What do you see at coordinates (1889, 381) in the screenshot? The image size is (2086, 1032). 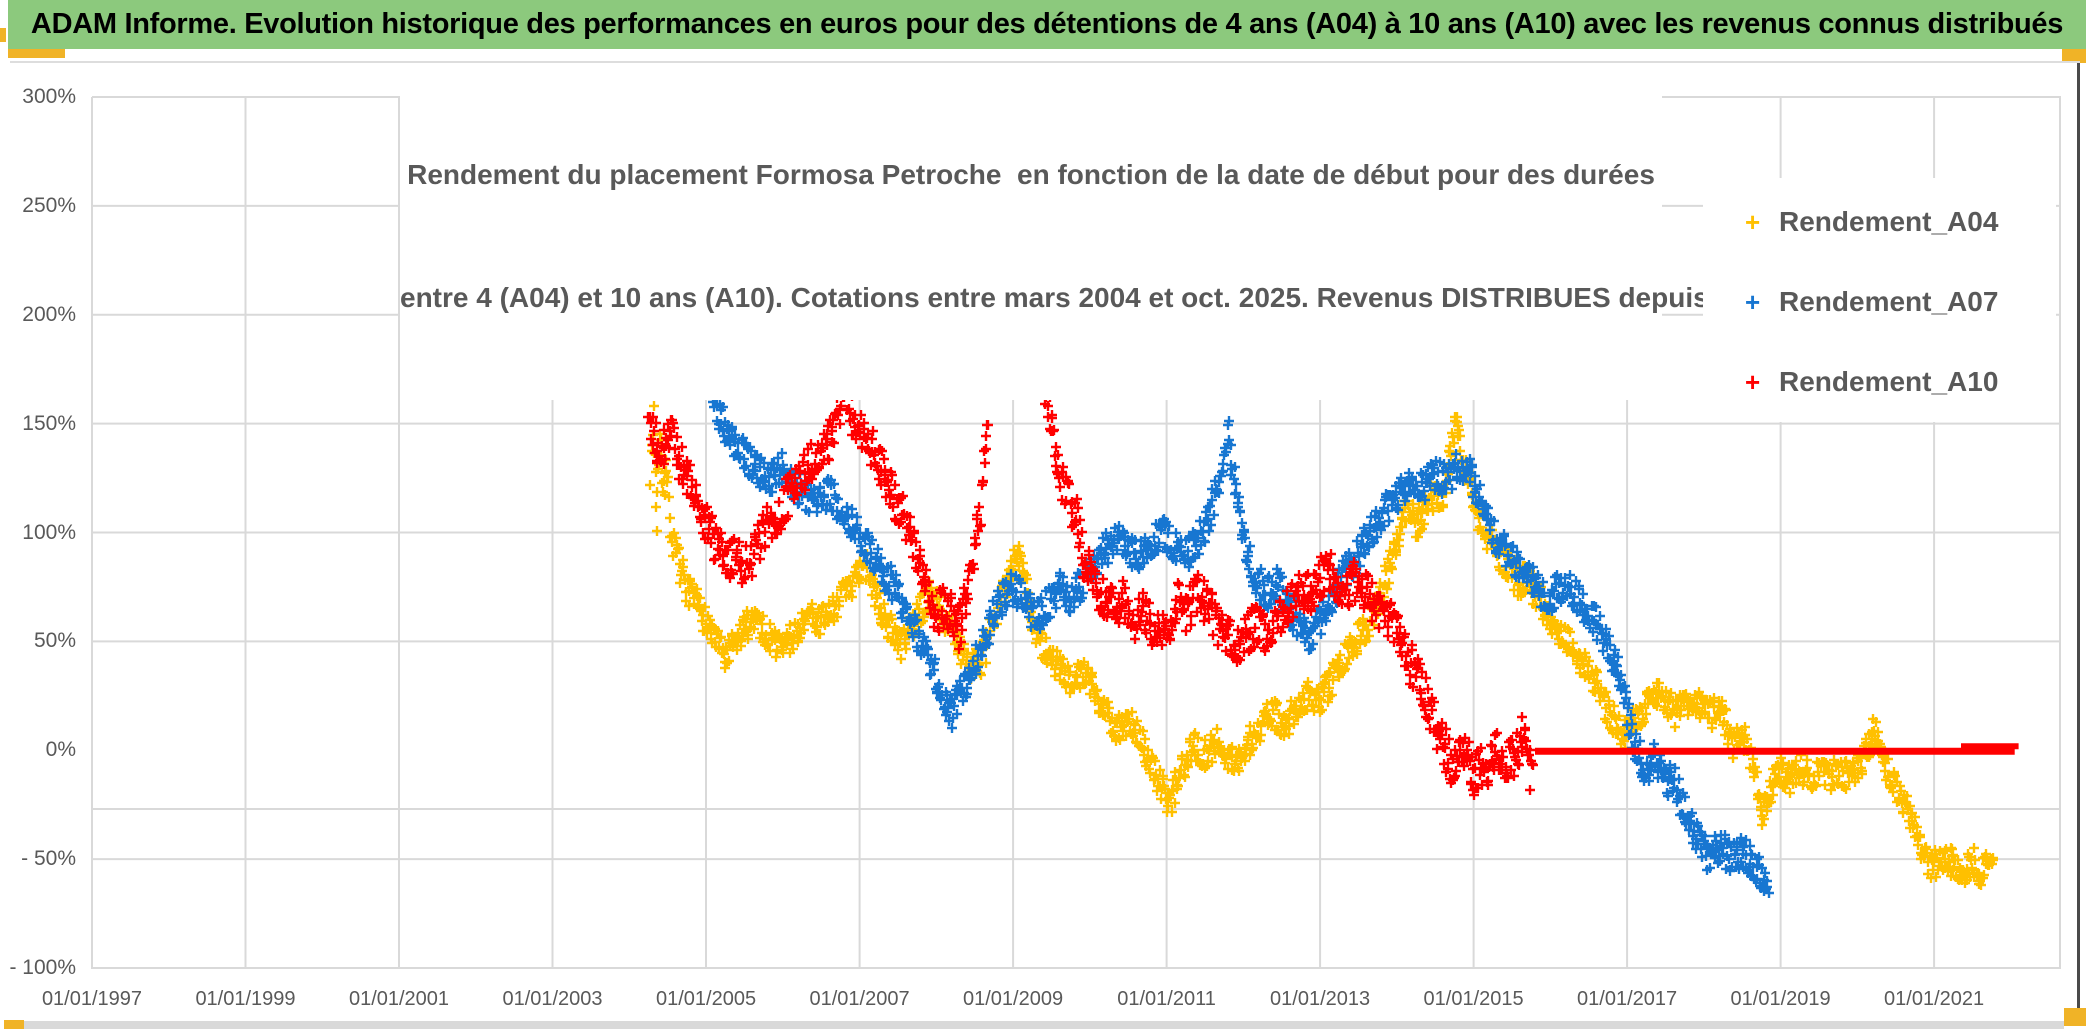 I see `legend-label-a10: Rendement_A10` at bounding box center [1889, 381].